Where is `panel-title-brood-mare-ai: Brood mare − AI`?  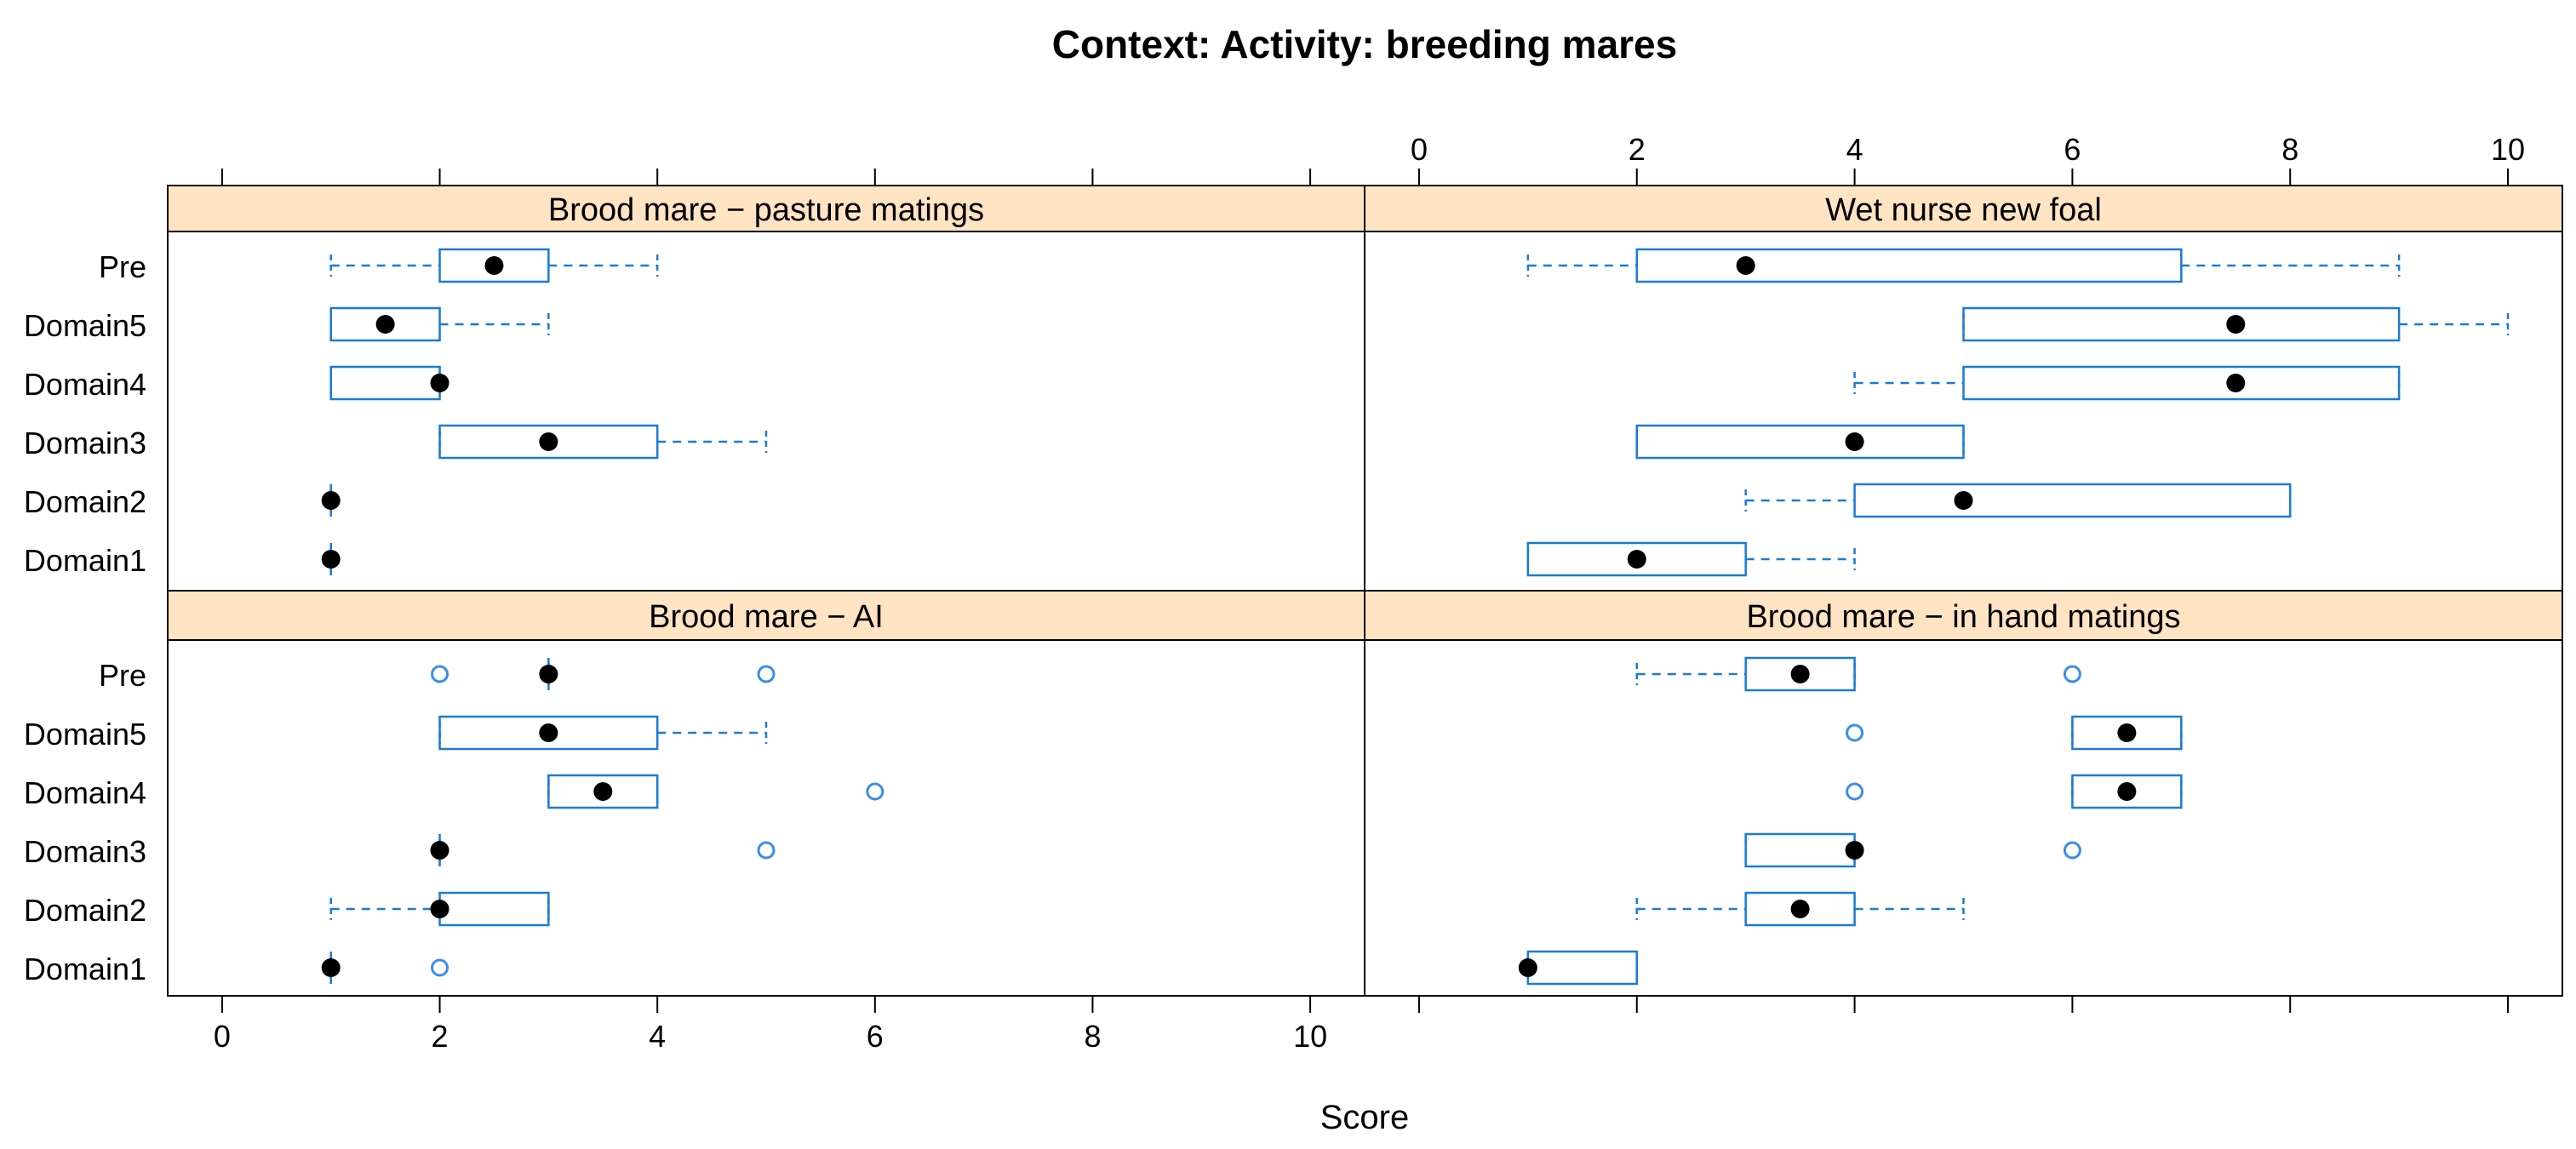
panel-title-brood-mare-ai: Brood mare − AI is located at coordinates (767, 617).